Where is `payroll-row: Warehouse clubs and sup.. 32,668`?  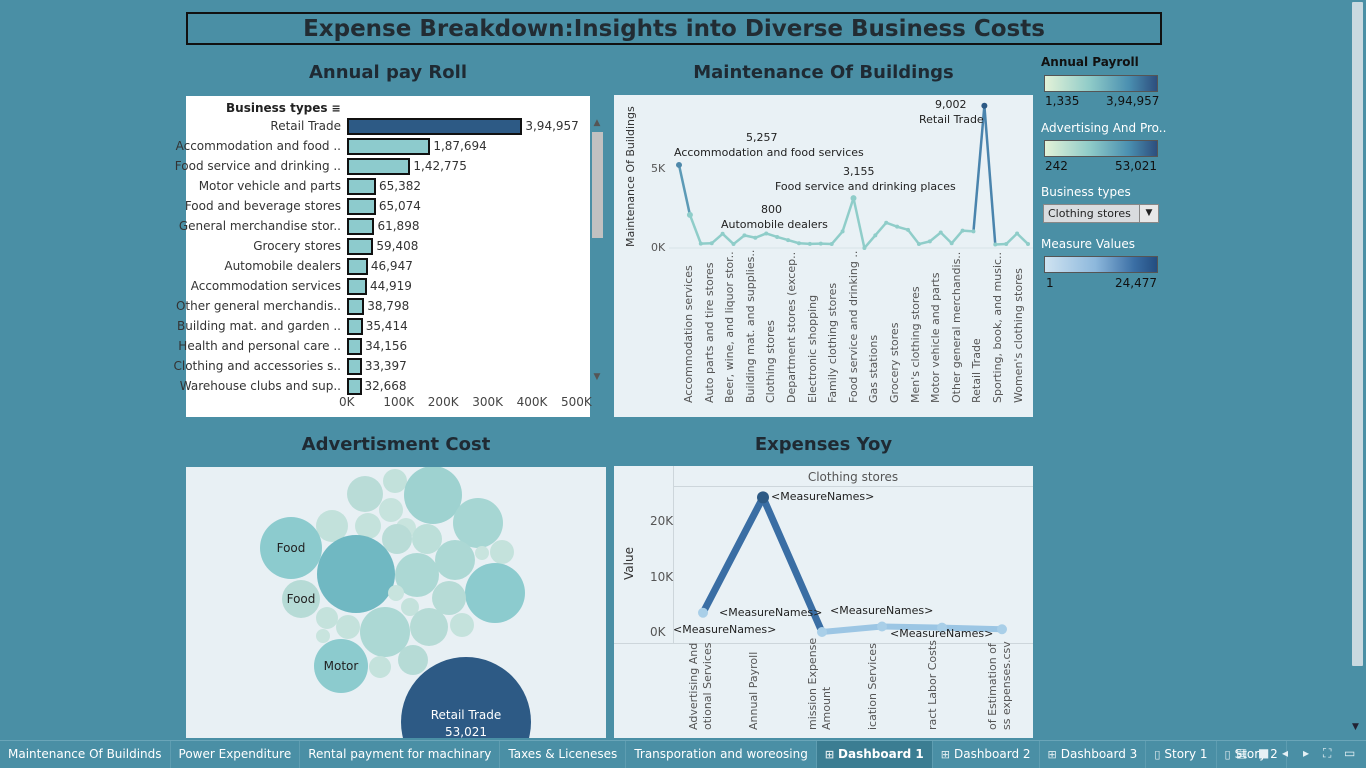 payroll-row: Warehouse clubs and sup.. 32,668 is located at coordinates (385, 386).